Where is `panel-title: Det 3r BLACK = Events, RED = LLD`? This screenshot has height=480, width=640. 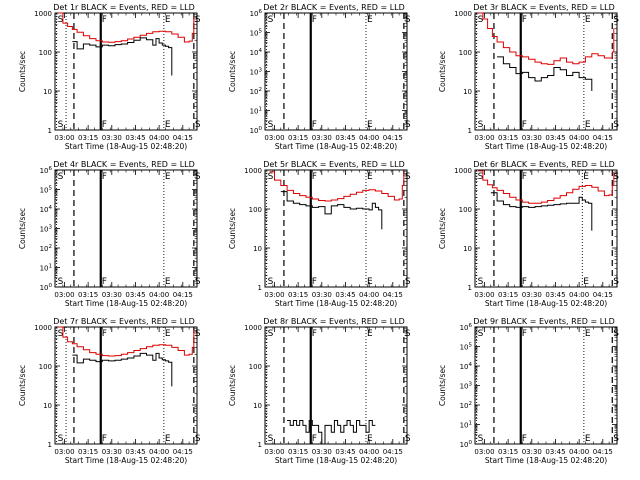 panel-title: Det 3r BLACK = Events, RED = LLD is located at coordinates (544, 7).